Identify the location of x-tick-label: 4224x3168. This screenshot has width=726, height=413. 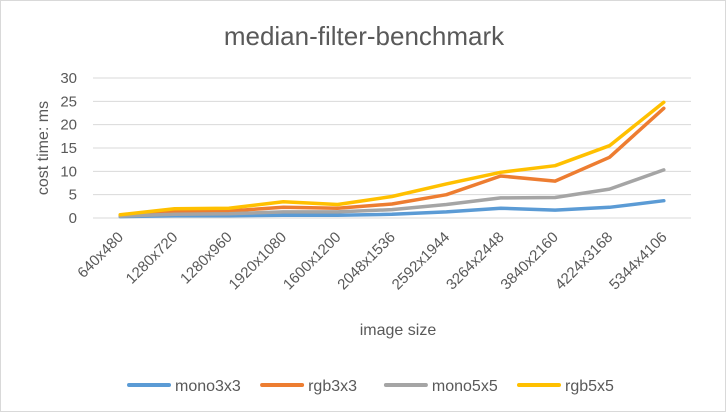
(584, 261).